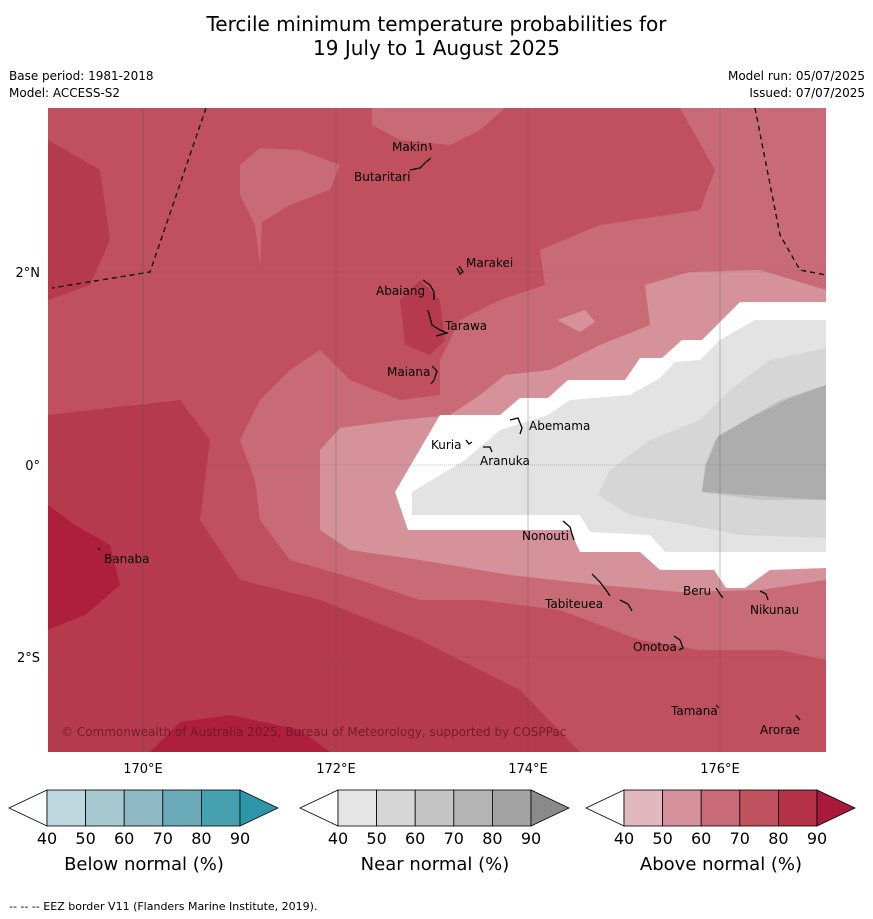 The height and width of the screenshot is (919, 873). What do you see at coordinates (559, 426) in the screenshot?
I see `place-abemama: Abemama` at bounding box center [559, 426].